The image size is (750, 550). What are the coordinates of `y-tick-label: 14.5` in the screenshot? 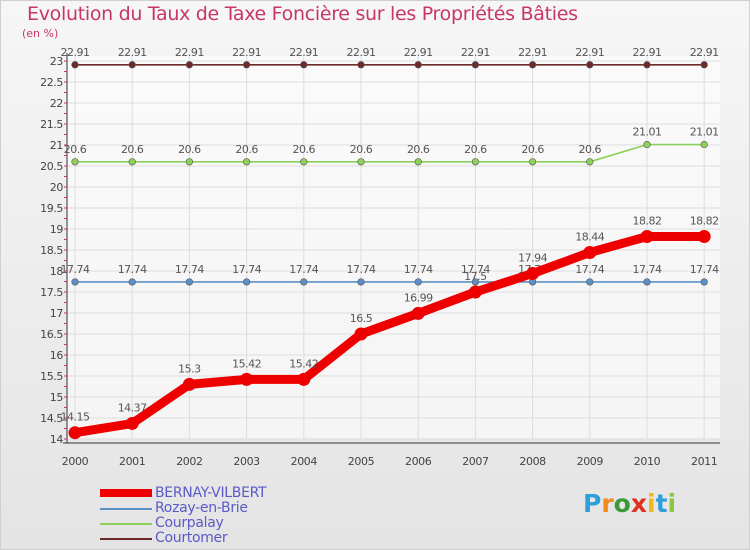 It's located at (51, 418).